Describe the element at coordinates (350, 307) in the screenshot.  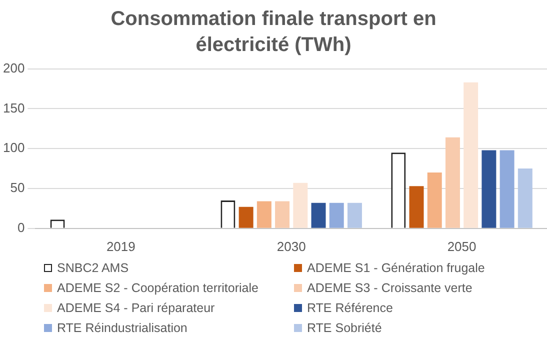
I see `legend-label: RTE Référence` at that location.